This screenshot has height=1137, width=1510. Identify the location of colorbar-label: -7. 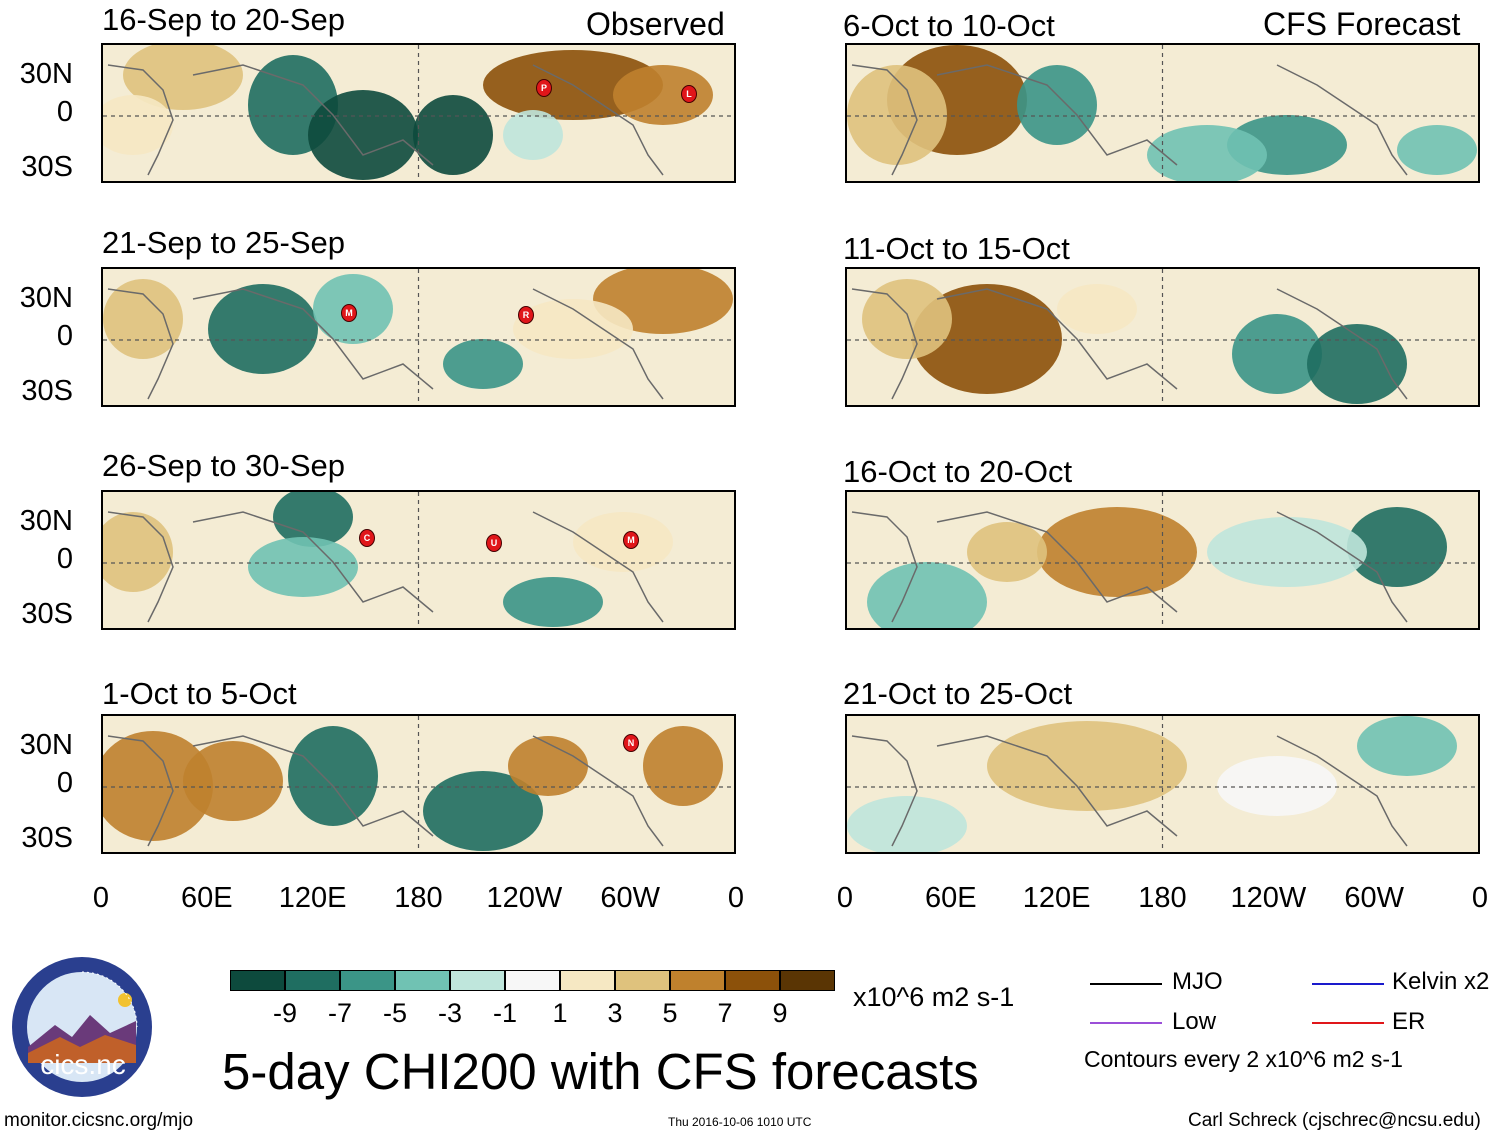
(339, 1013).